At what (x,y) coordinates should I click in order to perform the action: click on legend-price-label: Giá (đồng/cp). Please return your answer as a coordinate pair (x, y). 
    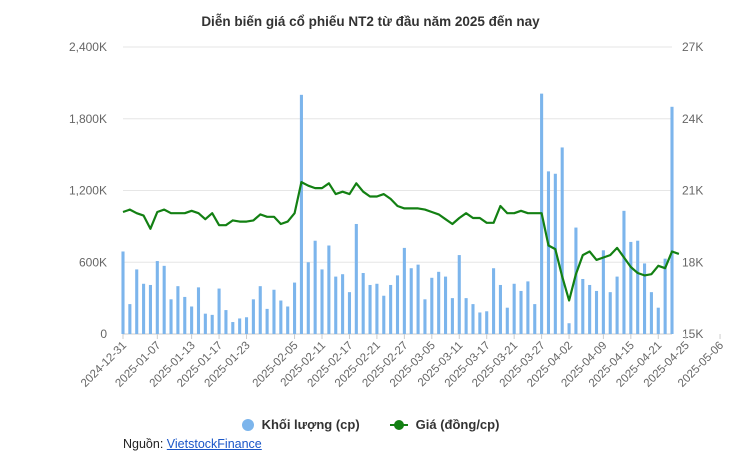
    Looking at the image, I should click on (457, 424).